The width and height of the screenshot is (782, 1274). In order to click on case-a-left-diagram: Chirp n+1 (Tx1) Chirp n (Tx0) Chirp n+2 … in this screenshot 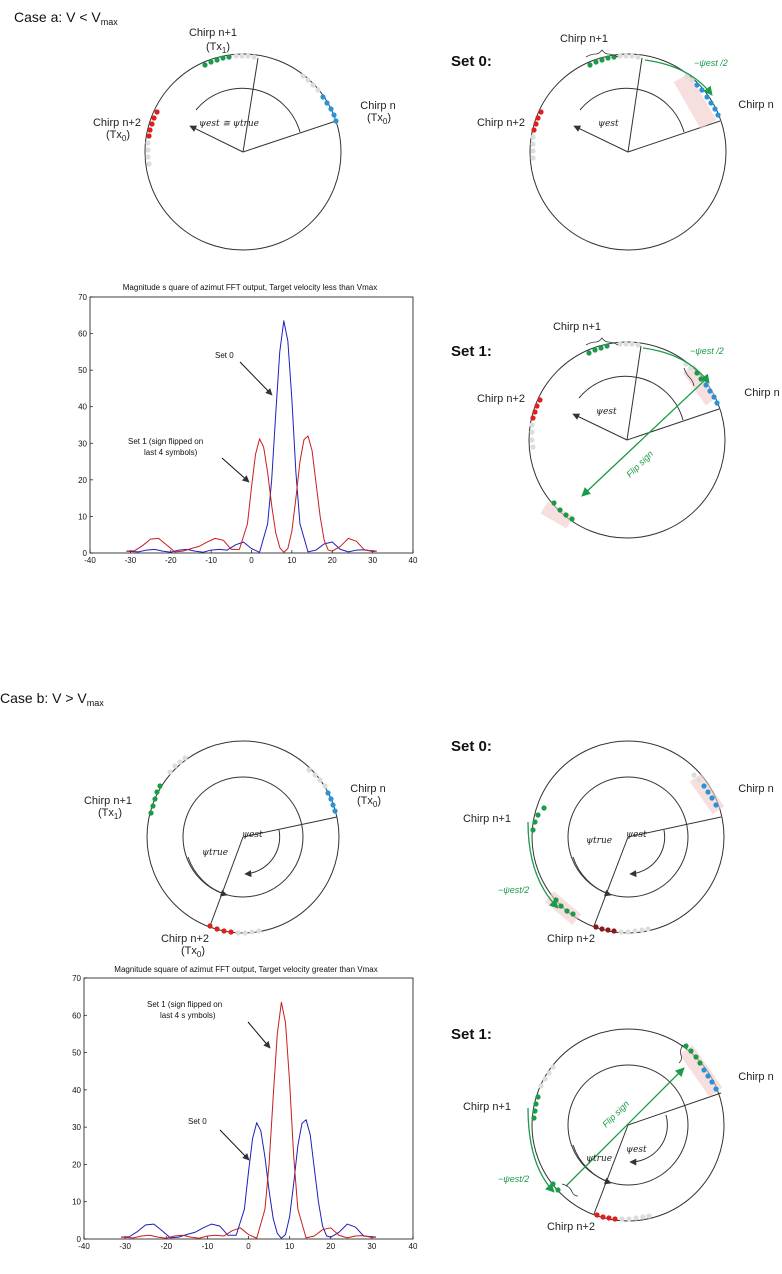, I will do `click(244, 139)`.